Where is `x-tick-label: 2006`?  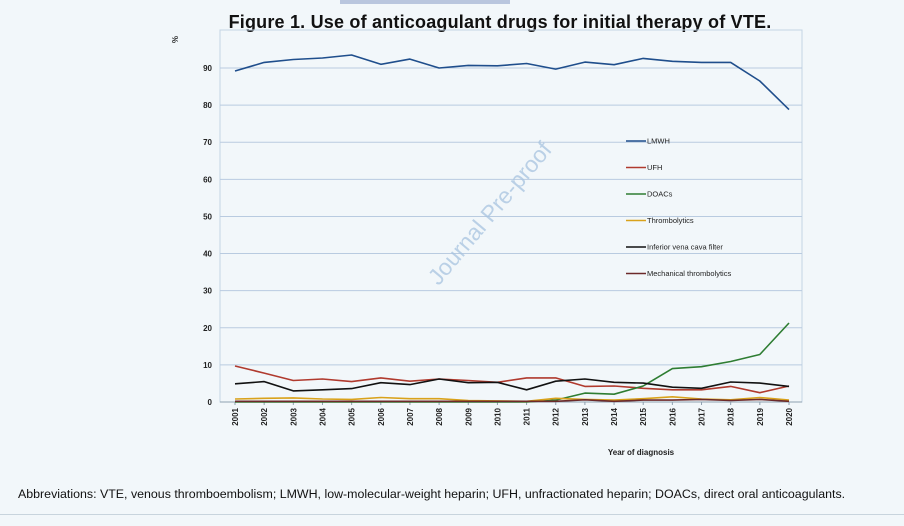 x-tick-label: 2006 is located at coordinates (381, 416).